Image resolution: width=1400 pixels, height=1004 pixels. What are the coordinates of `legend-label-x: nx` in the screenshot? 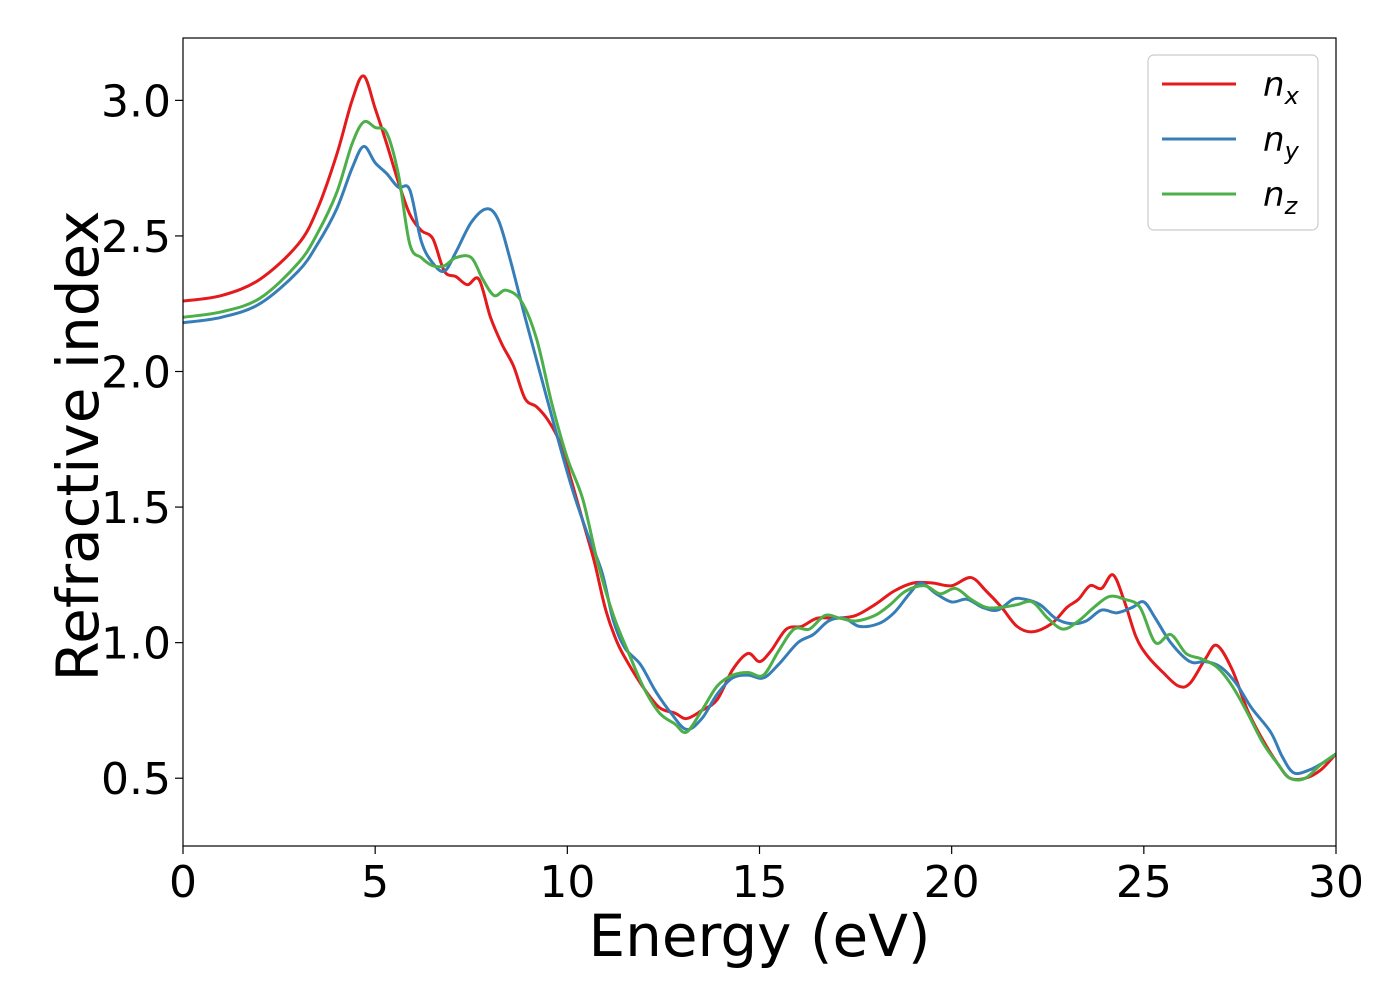 It's located at (1281, 87).